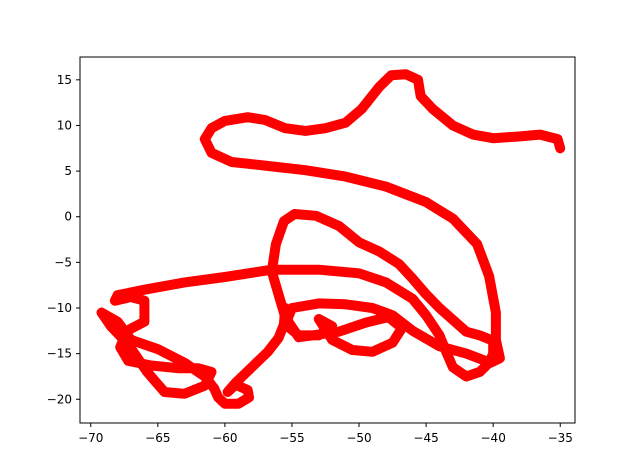 This screenshot has width=640, height=476. I want to click on x-tick-label: −65, so click(157, 438).